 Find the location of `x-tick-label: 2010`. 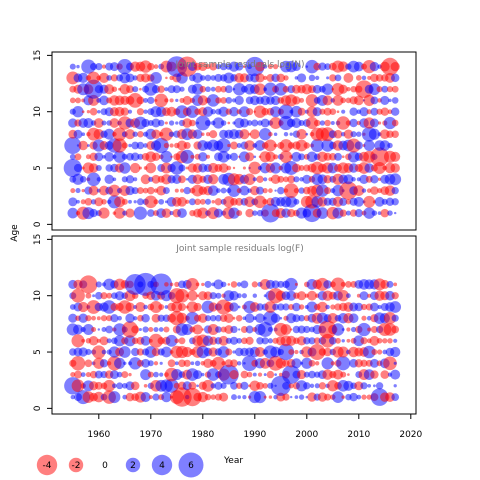

x-tick-label: 2010 is located at coordinates (358, 435).